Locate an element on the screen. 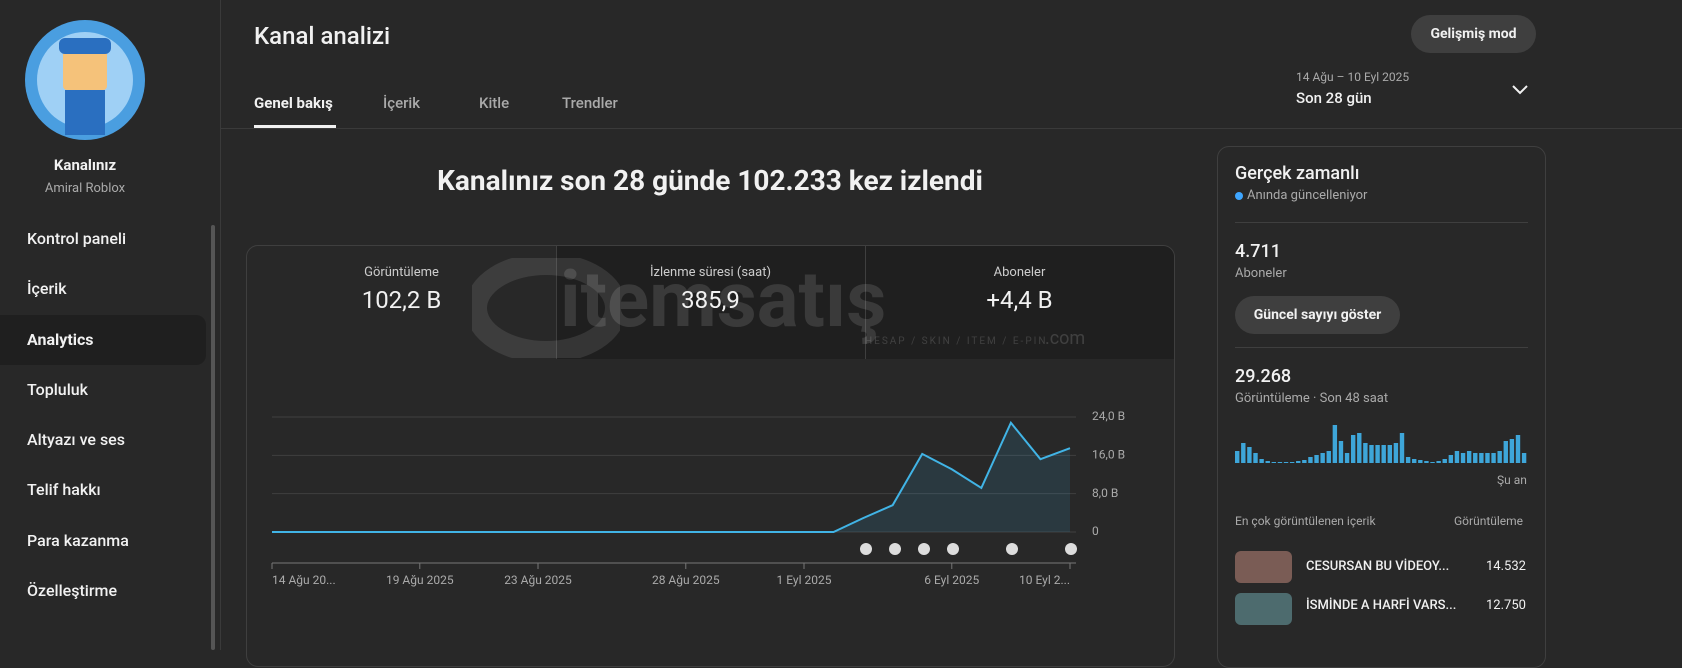 This screenshot has width=1682, height=668. content-views: 14.532 is located at coordinates (1506, 566).